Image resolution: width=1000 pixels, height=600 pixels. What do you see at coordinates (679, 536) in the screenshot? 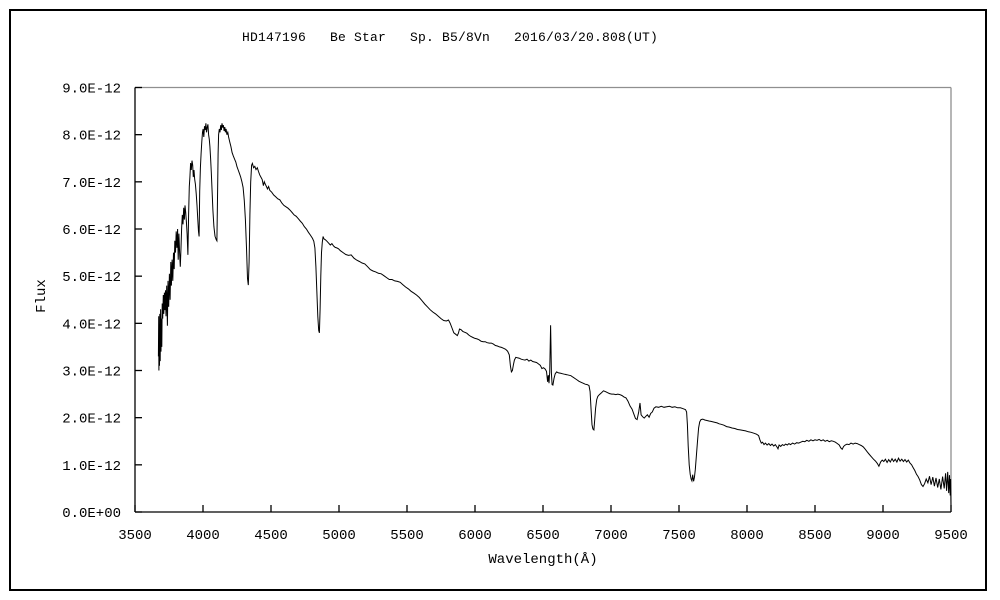
I see `x-tick-label: 7500` at bounding box center [679, 536].